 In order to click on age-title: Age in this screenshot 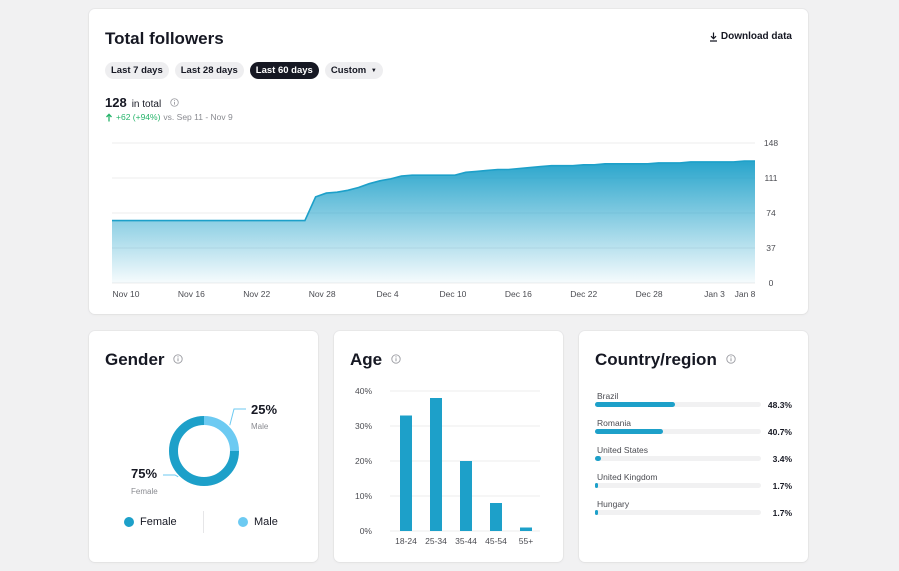, I will do `click(375, 360)`.